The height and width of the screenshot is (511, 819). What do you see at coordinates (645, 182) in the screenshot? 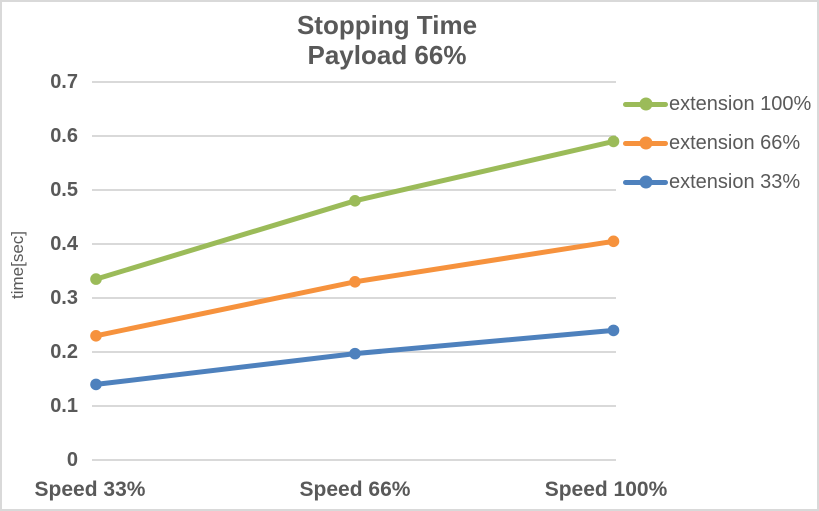
I see `legend-marker-extension-33-icon` at bounding box center [645, 182].